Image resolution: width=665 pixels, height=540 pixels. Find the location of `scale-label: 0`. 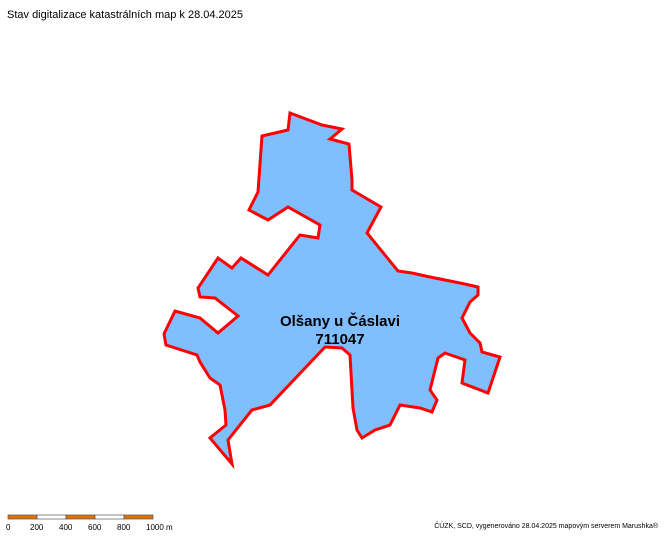

scale-label: 0 is located at coordinates (8, 527).